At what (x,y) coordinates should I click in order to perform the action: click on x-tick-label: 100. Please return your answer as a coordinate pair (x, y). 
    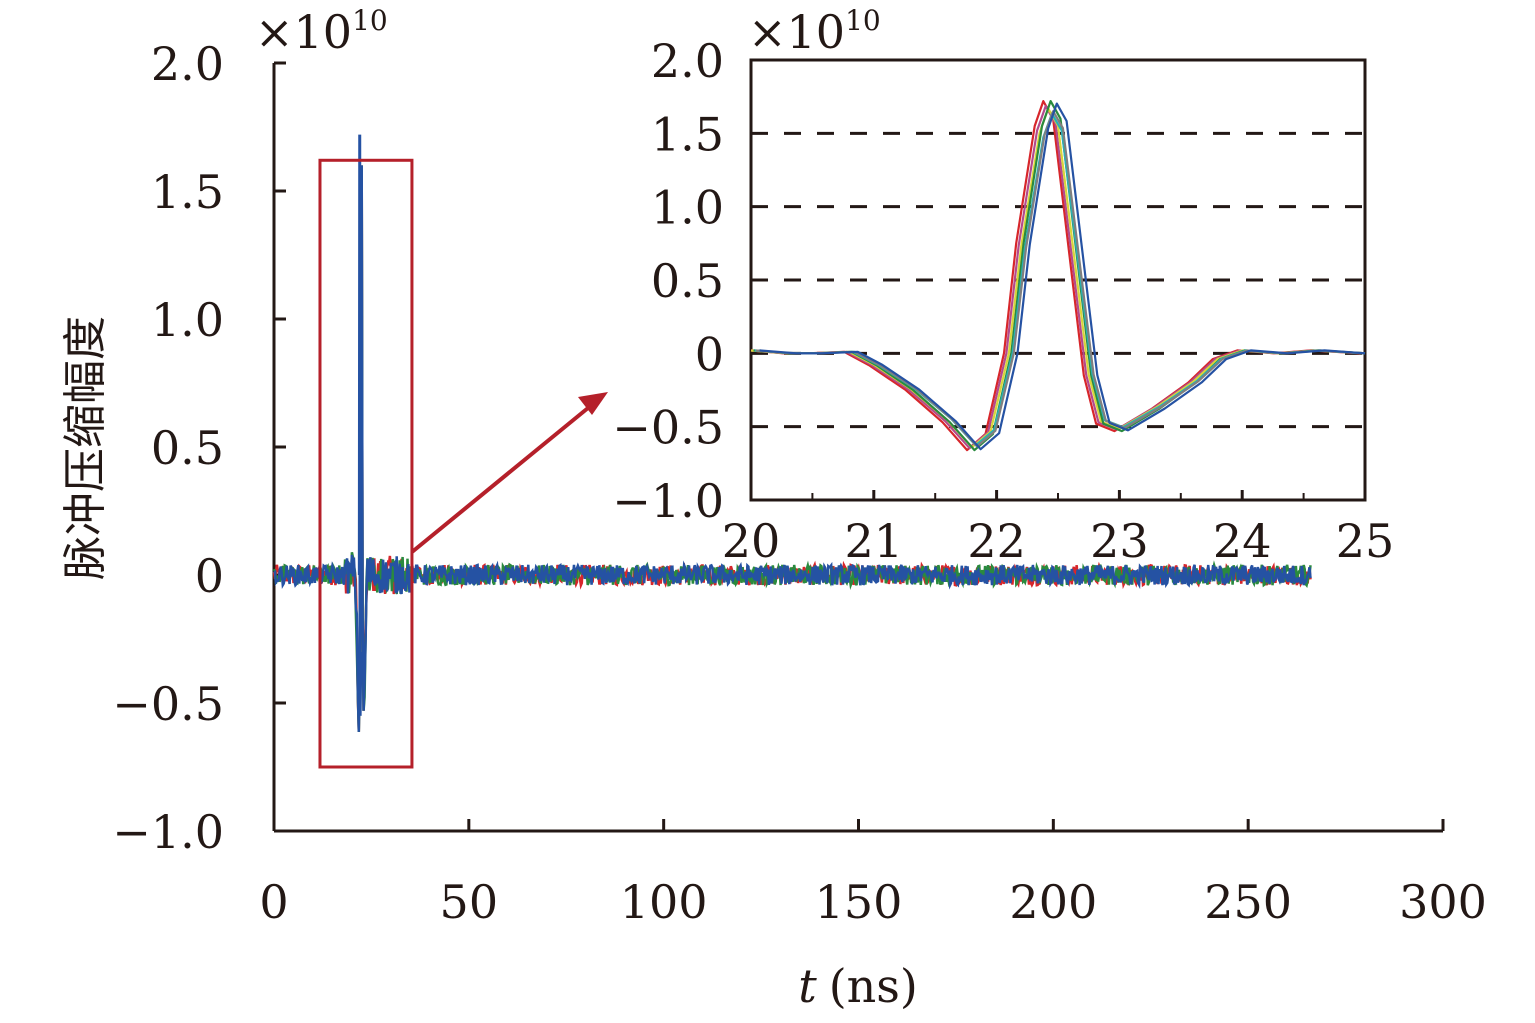
    Looking at the image, I should click on (664, 902).